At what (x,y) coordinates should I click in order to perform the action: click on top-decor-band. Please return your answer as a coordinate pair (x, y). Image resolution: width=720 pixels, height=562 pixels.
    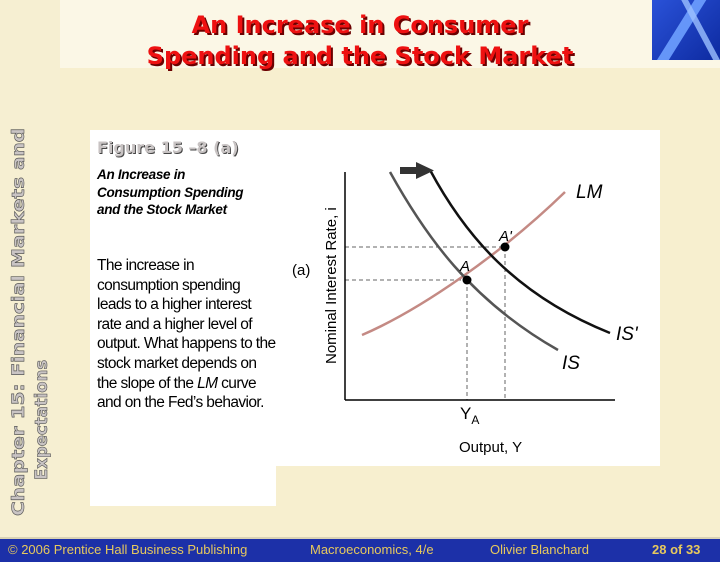
    Looking at the image, I should click on (390, 34).